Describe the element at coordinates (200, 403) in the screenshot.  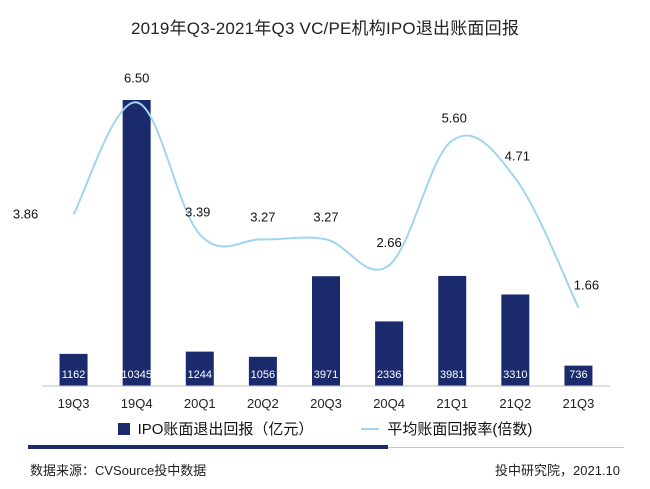
I see `x-tick-label: 20Q1` at that location.